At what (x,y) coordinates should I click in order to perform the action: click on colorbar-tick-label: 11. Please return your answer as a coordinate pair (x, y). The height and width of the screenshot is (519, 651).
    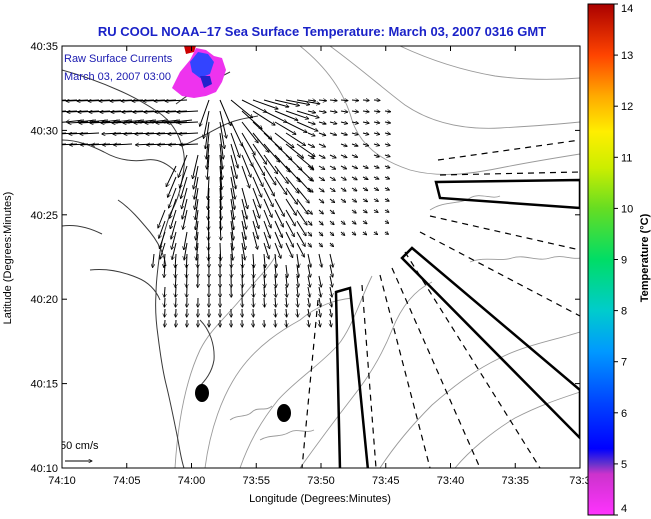
    Looking at the image, I should click on (626, 158).